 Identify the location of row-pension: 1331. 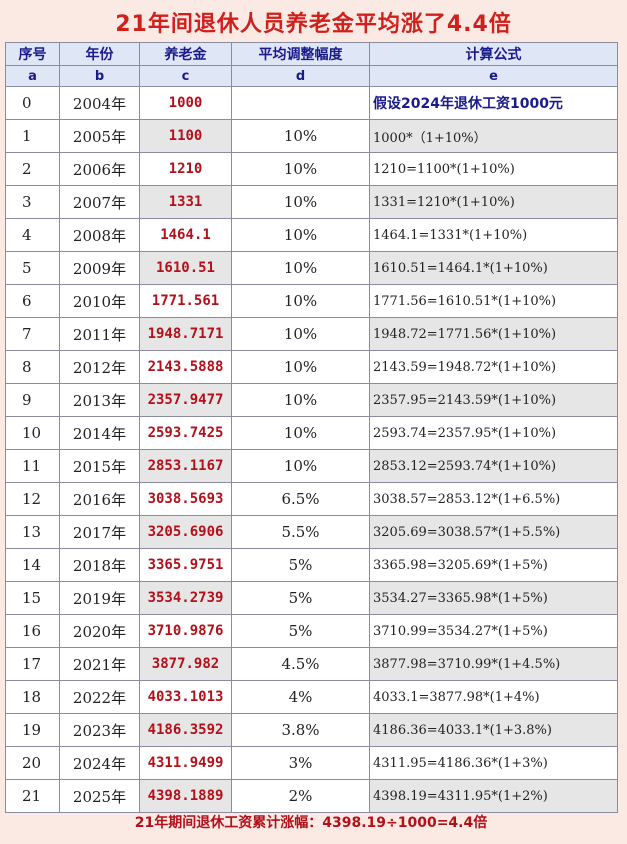
(185, 202).